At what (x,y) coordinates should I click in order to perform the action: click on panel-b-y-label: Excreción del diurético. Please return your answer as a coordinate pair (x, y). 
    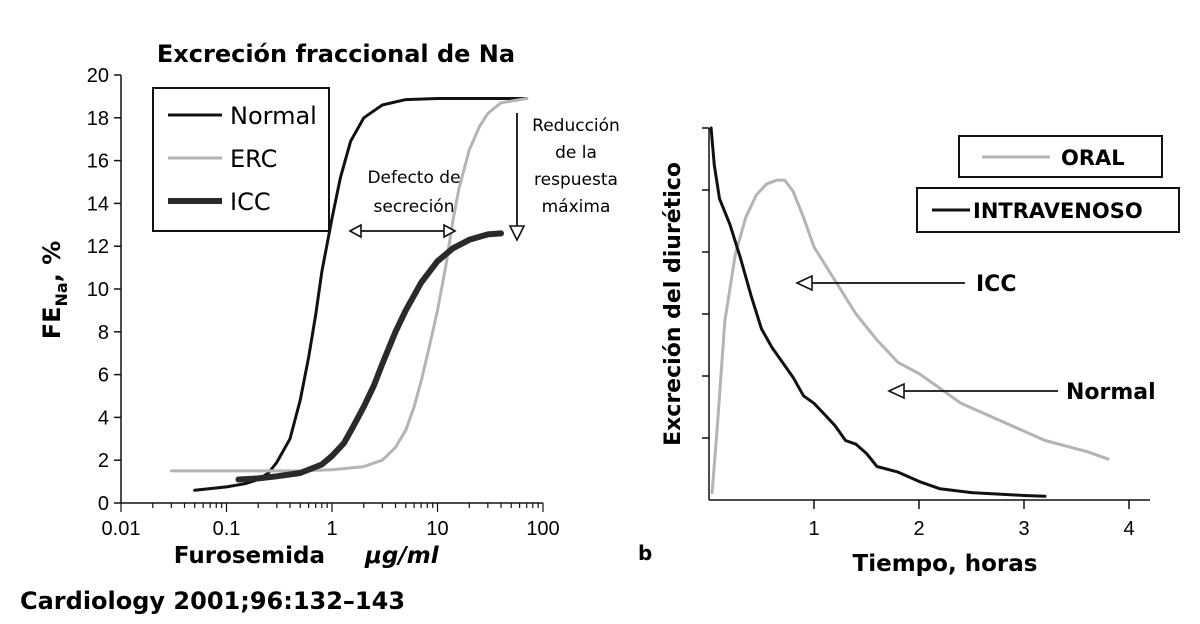
    Looking at the image, I should click on (673, 304).